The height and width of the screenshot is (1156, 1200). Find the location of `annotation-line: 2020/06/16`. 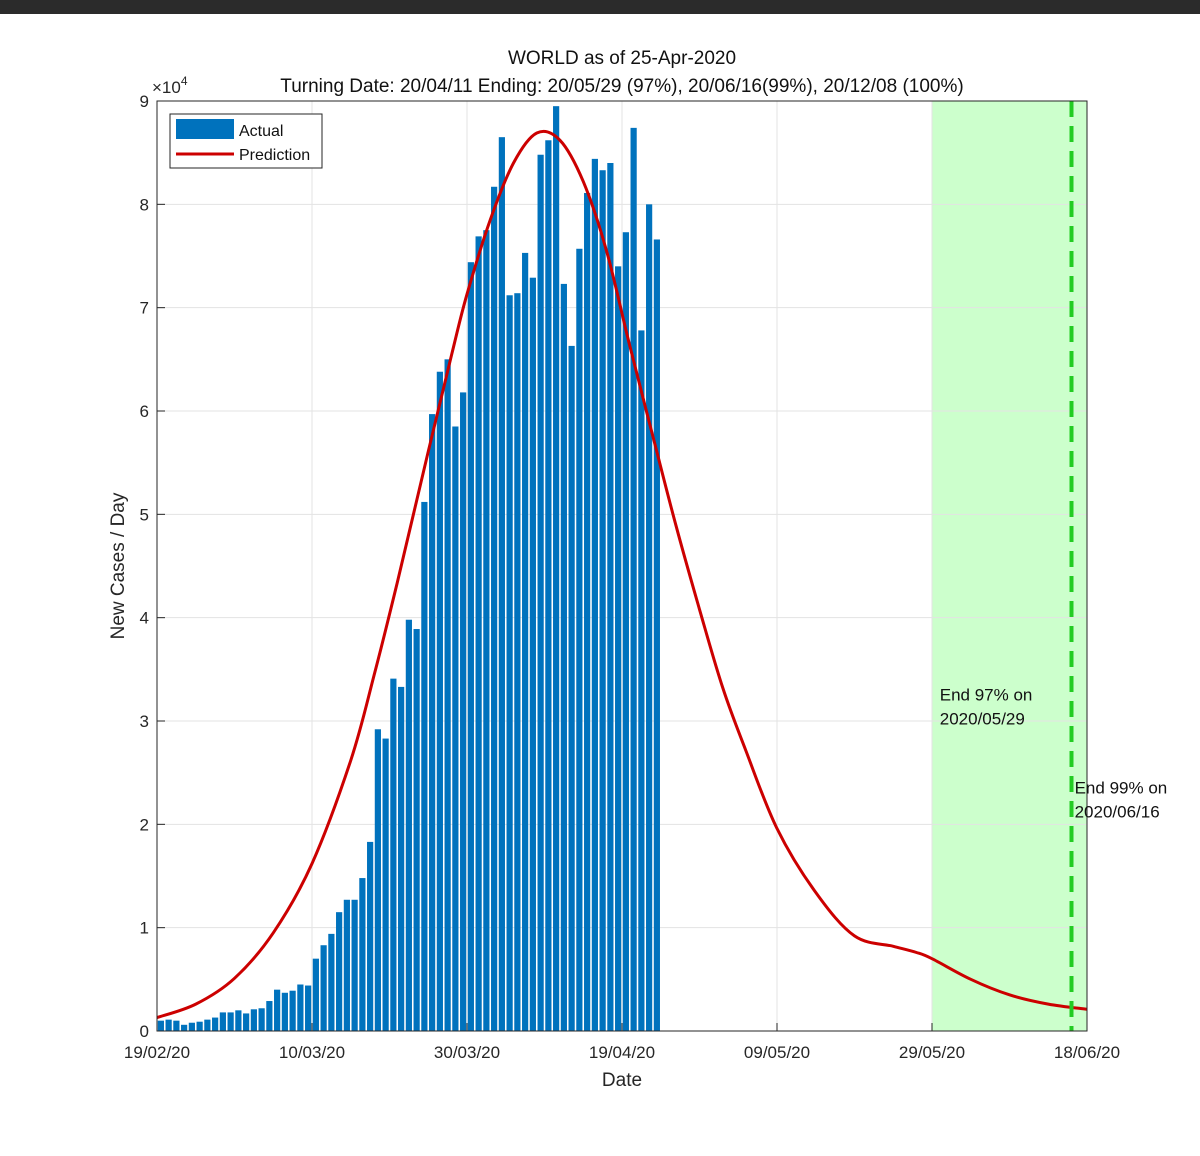

annotation-line: 2020/06/16 is located at coordinates (1117, 811).